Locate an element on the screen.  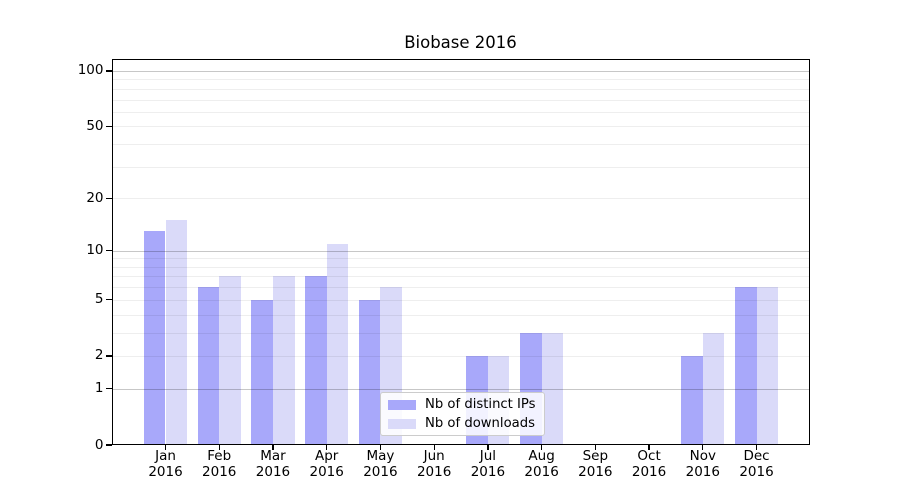
x-tick-label: Dec 2016 is located at coordinates (756, 464).